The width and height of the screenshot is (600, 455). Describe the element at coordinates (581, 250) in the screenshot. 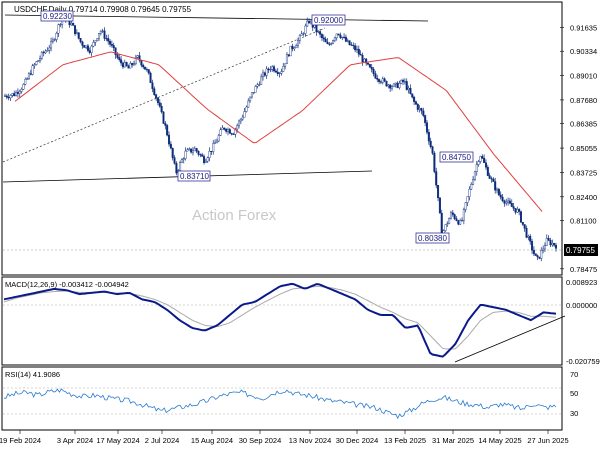

I see `current-price-label: 0.79755` at that location.